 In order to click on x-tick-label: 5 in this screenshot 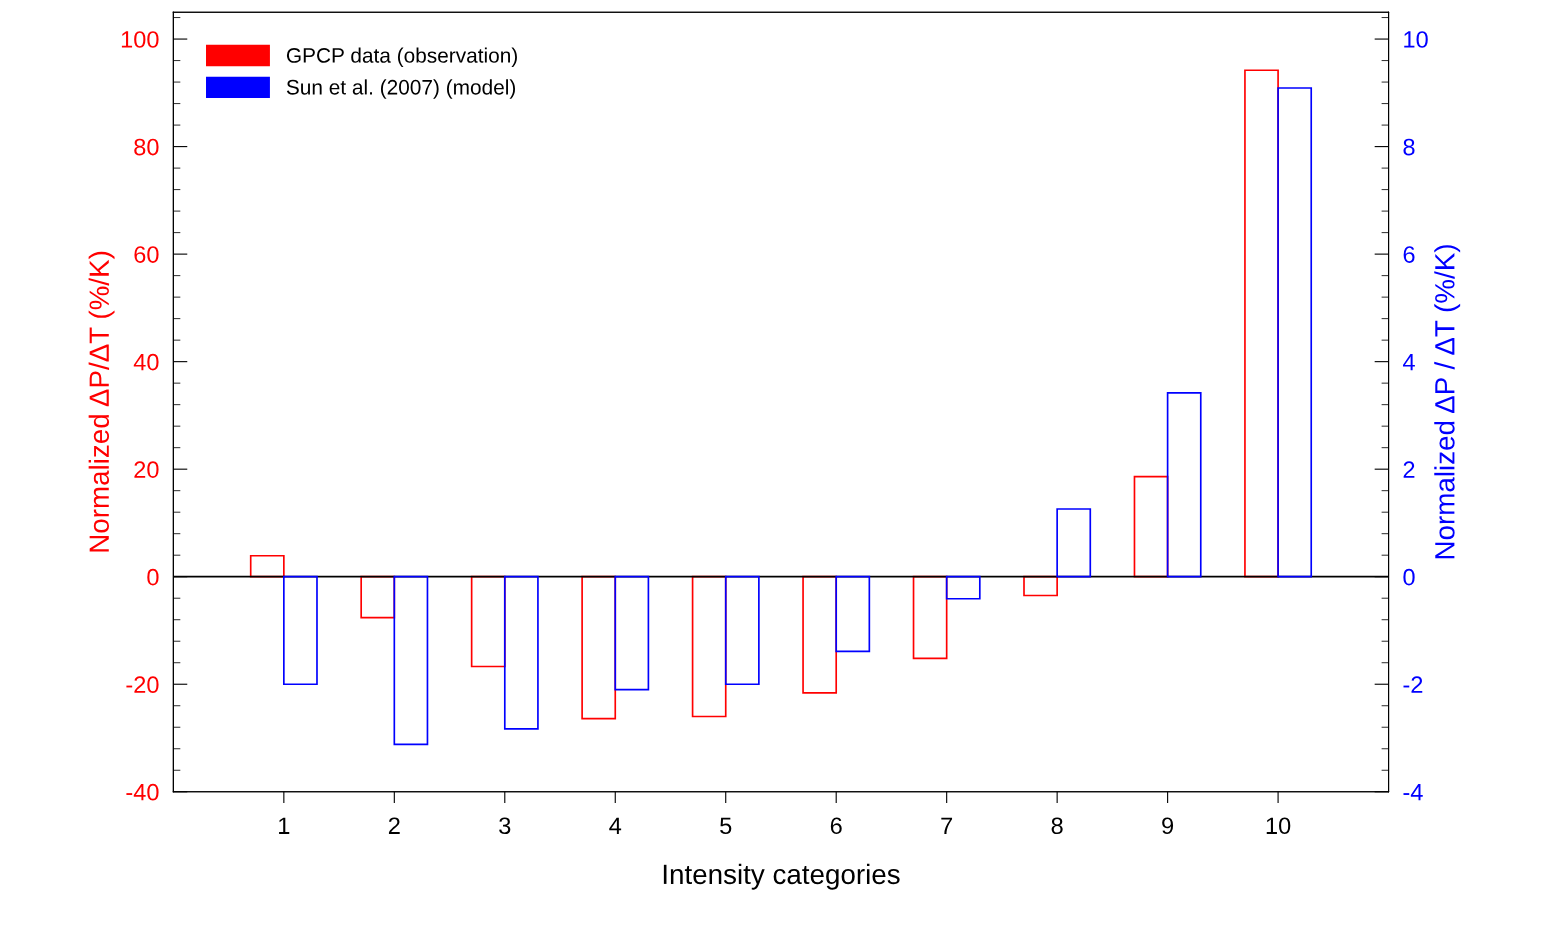, I will do `click(726, 826)`.